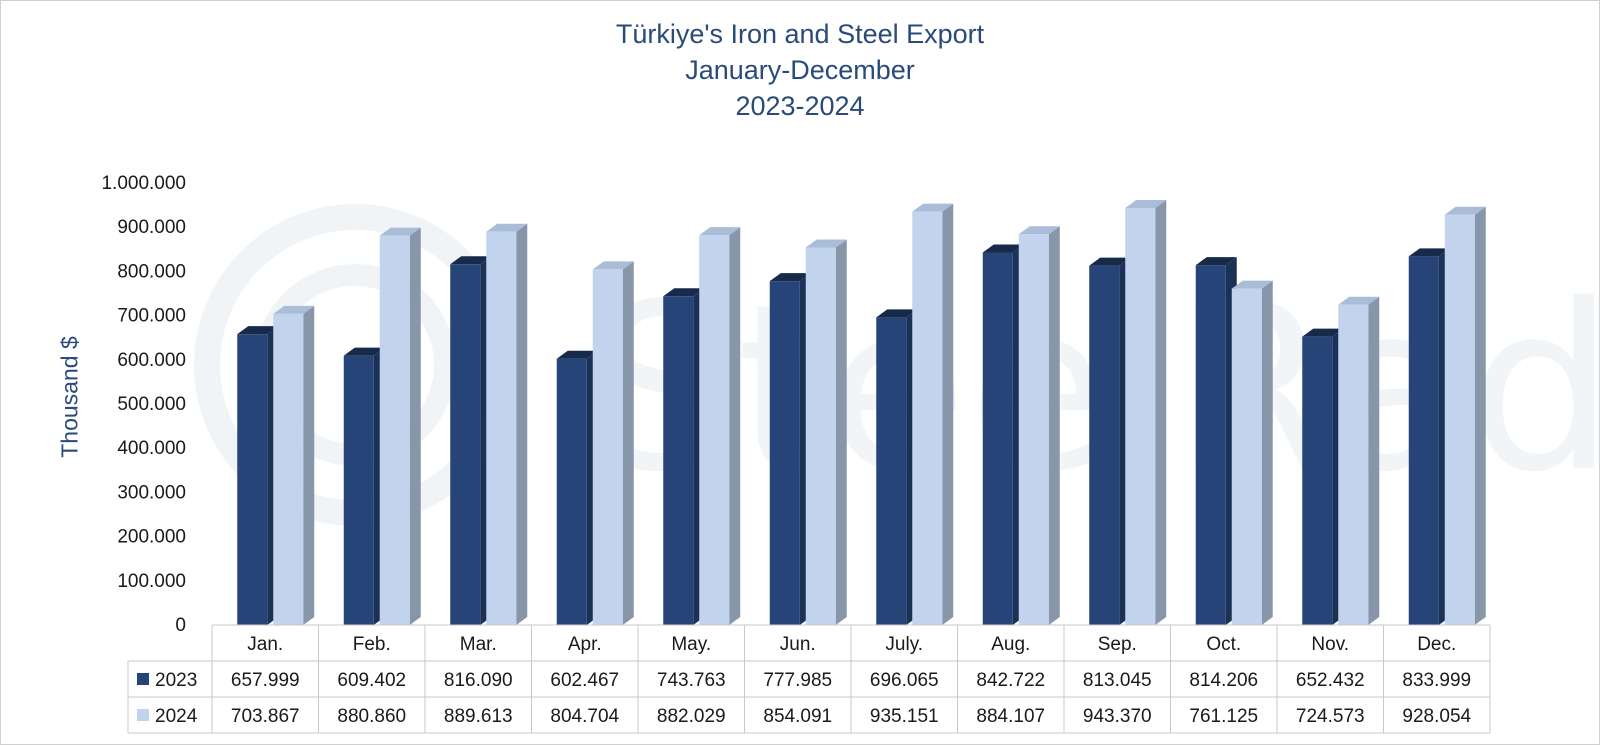 The height and width of the screenshot is (745, 1600). Describe the element at coordinates (1010, 644) in the screenshot. I see `x-category-label: Aug.` at that location.